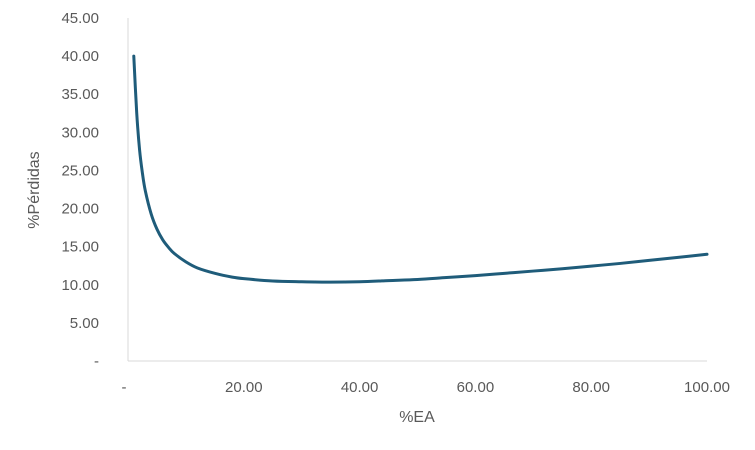 The image size is (755, 450). What do you see at coordinates (80, 170) in the screenshot?
I see `y-tick-label: 25.00` at bounding box center [80, 170].